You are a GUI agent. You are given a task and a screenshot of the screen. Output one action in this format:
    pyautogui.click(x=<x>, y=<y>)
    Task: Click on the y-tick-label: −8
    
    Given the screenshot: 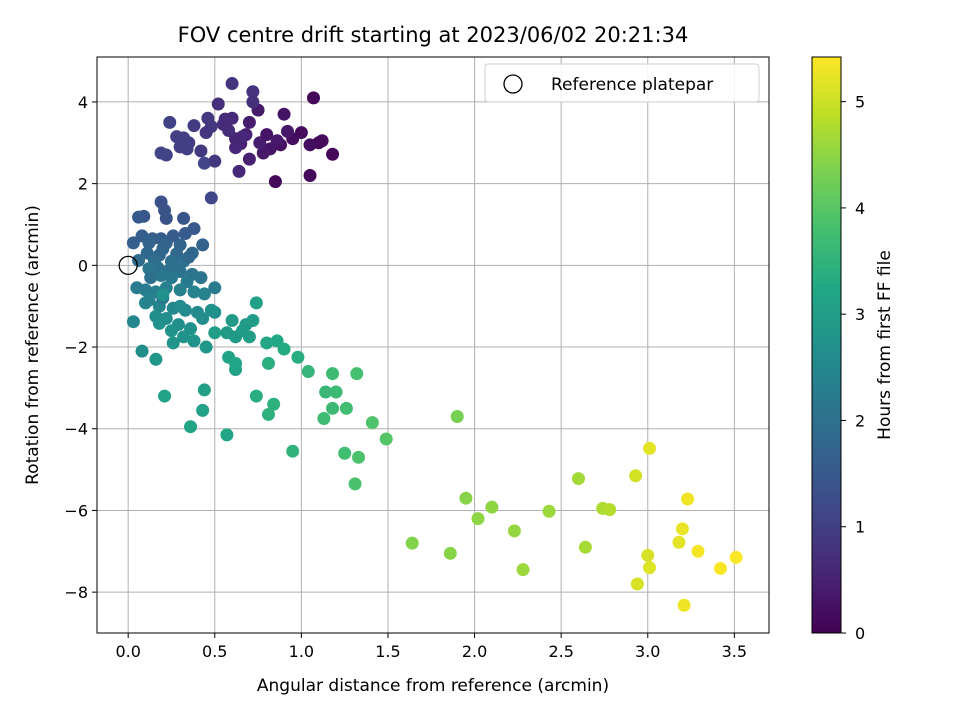 What is the action you would take?
    pyautogui.click(x=76, y=592)
    